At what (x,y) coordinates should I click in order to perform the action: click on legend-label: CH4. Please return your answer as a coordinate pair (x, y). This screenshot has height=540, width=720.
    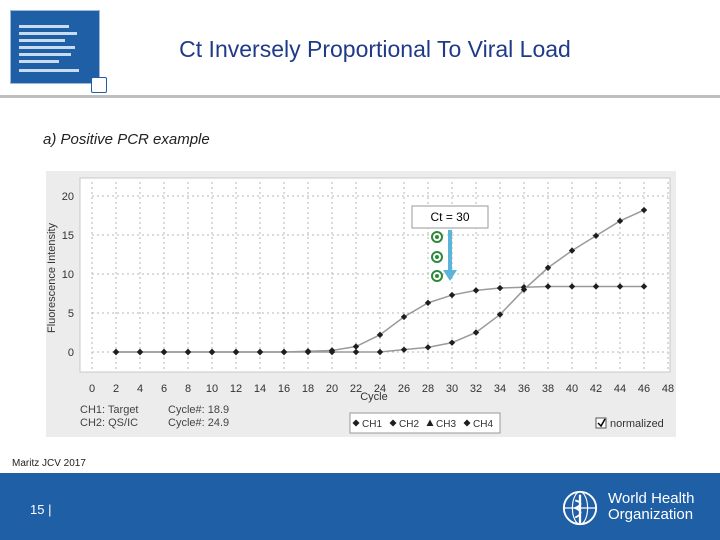
    Looking at the image, I should click on (483, 424).